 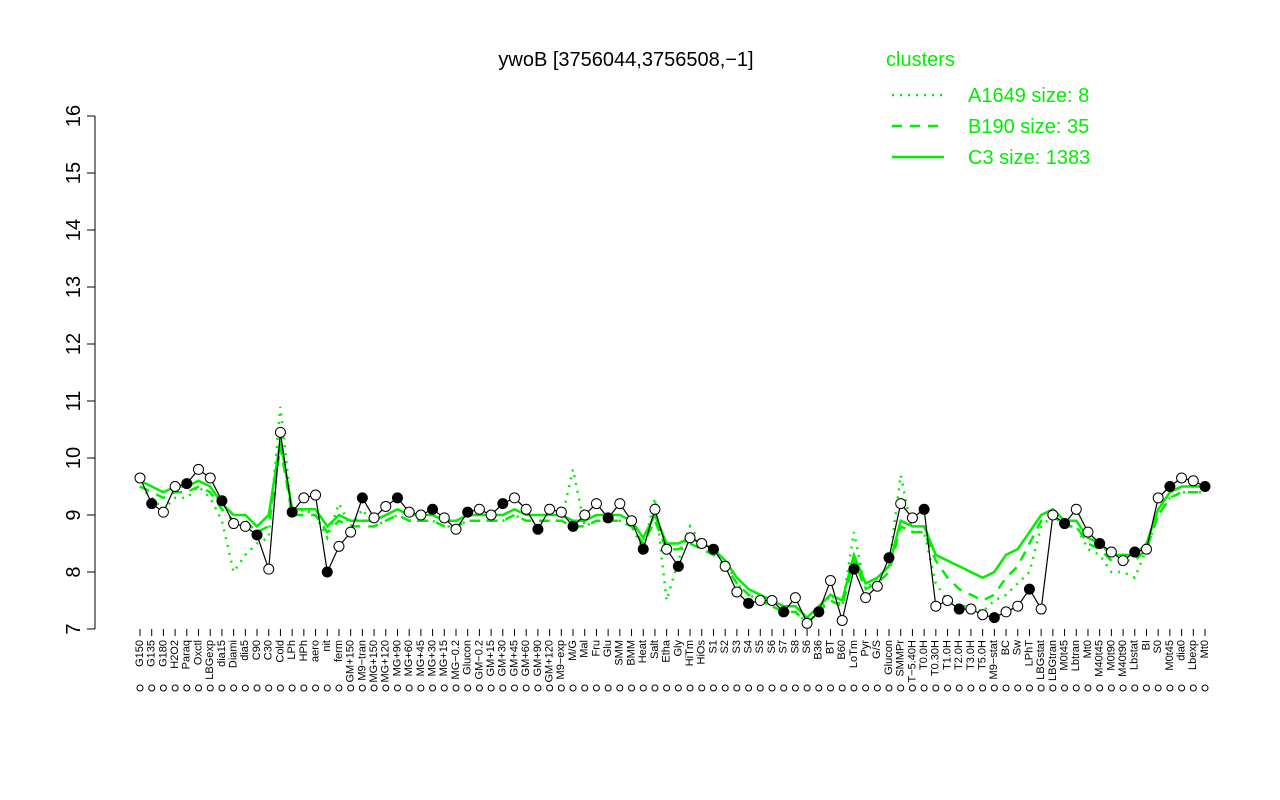 What do you see at coordinates (351, 661) in the screenshot?
I see `x-tick-label: GM+150` at bounding box center [351, 661].